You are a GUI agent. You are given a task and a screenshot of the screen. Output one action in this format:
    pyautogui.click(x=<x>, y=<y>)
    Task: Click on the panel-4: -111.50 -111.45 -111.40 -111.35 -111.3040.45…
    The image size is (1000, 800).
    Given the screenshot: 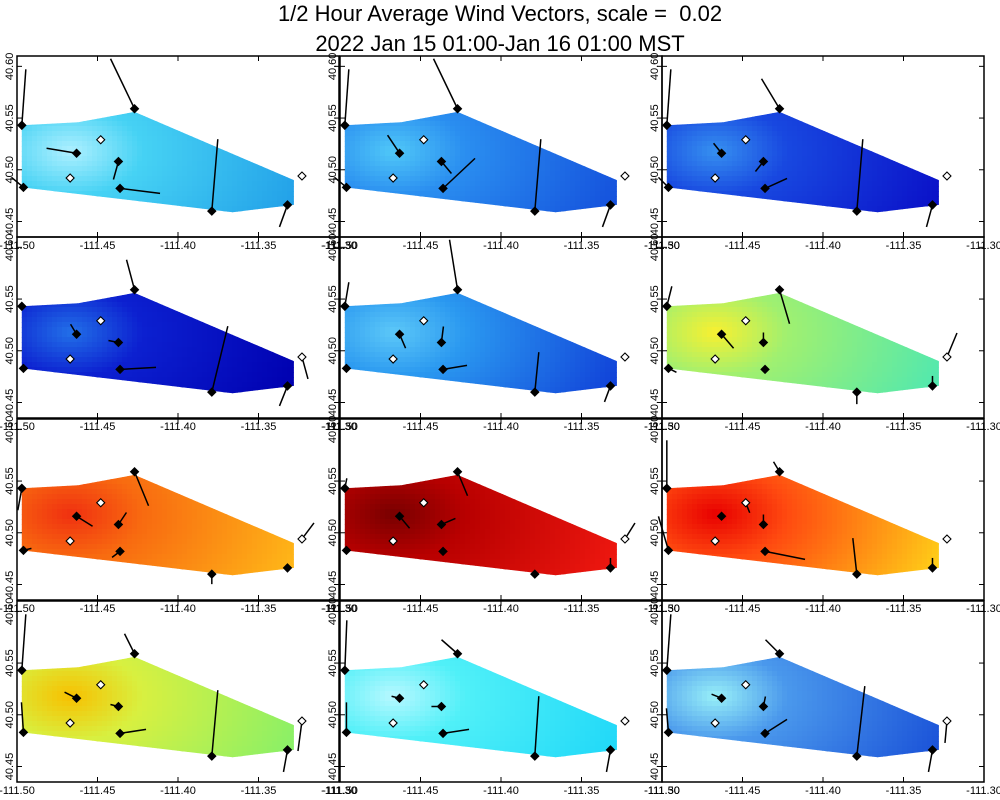 What is the action you would take?
    pyautogui.click(x=178, y=333)
    